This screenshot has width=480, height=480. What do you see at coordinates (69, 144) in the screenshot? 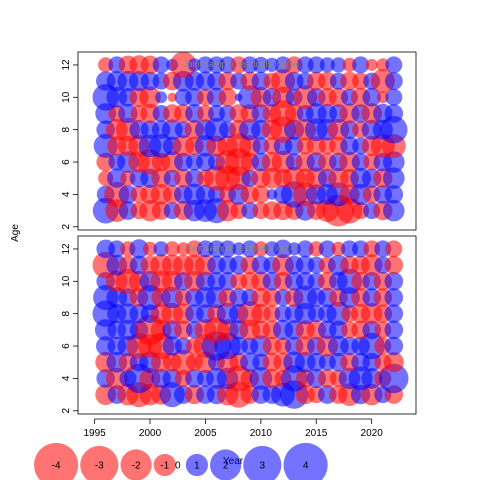
I see `logN-y-axis: 2 4 6 8 10 12` at bounding box center [69, 144].